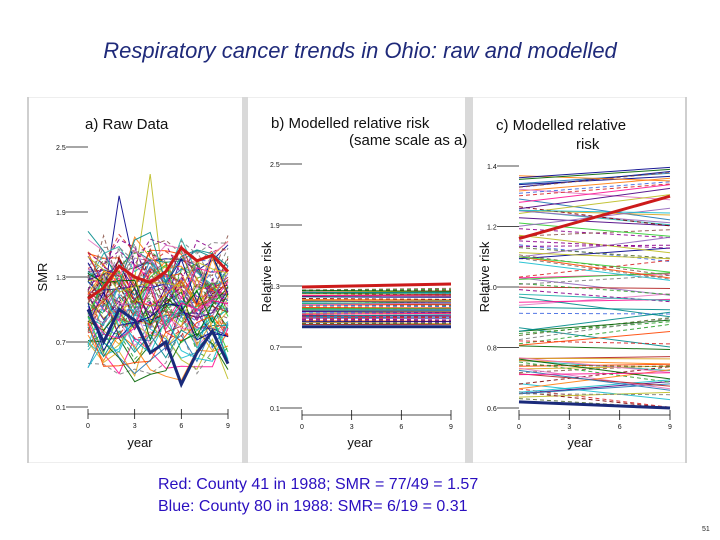  I want to click on y-tick-label: 1.0, so click(492, 288).